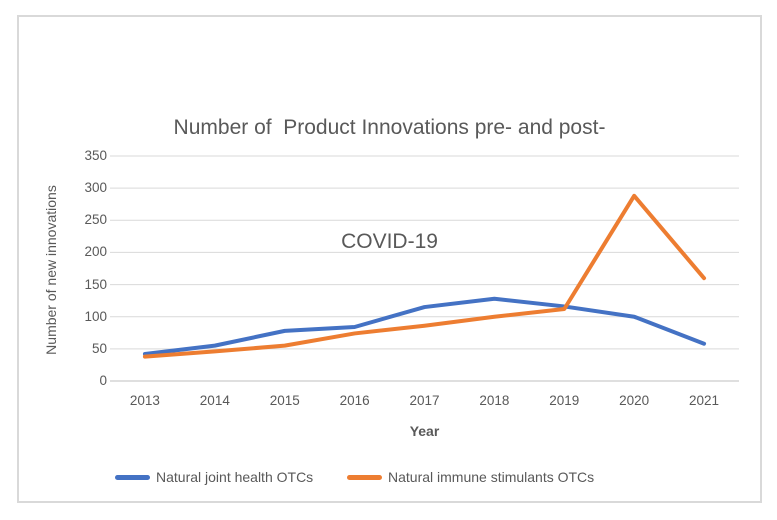 This screenshot has width=777, height=520. I want to click on x-tick-label-2014: 2014, so click(214, 400).